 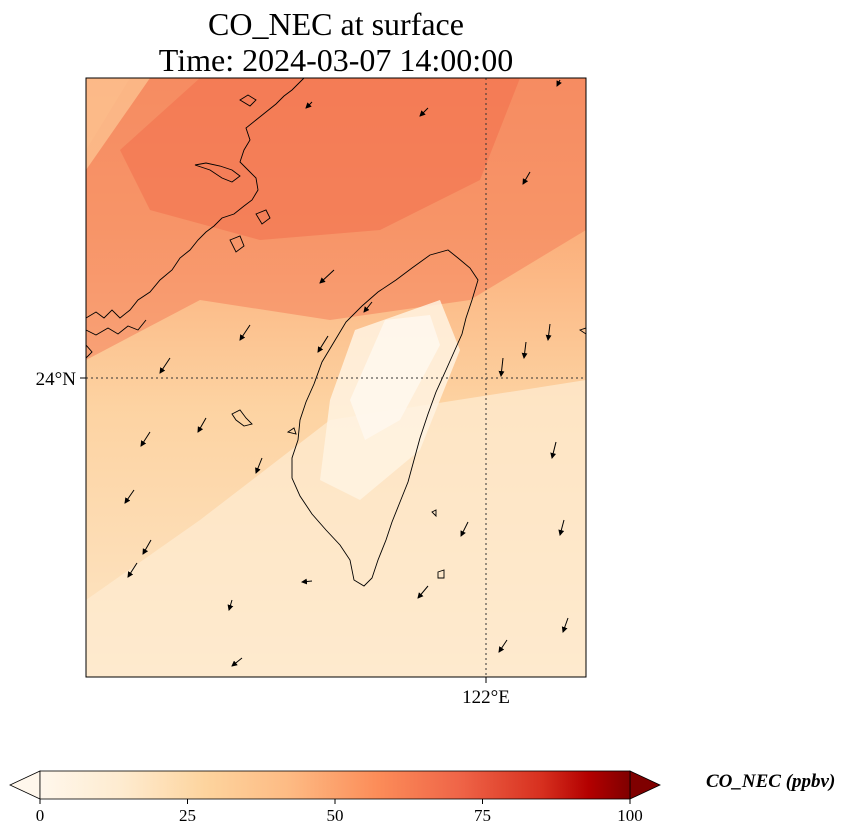 What do you see at coordinates (336, 24) in the screenshot?
I see `plot-title-line1: CO_NEC at surface` at bounding box center [336, 24].